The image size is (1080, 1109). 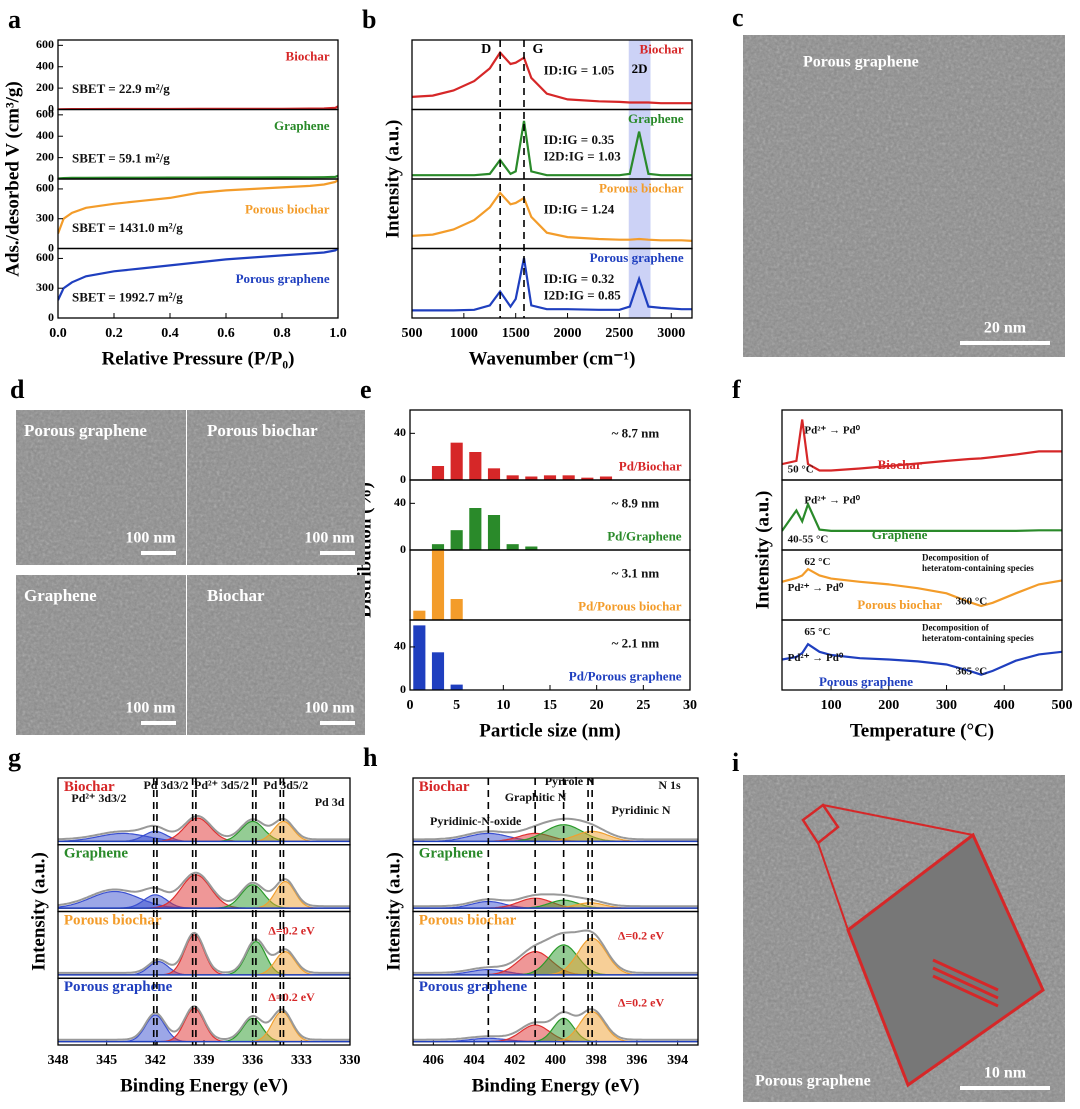 I want to click on panel-letter: b, so click(x=369, y=19).